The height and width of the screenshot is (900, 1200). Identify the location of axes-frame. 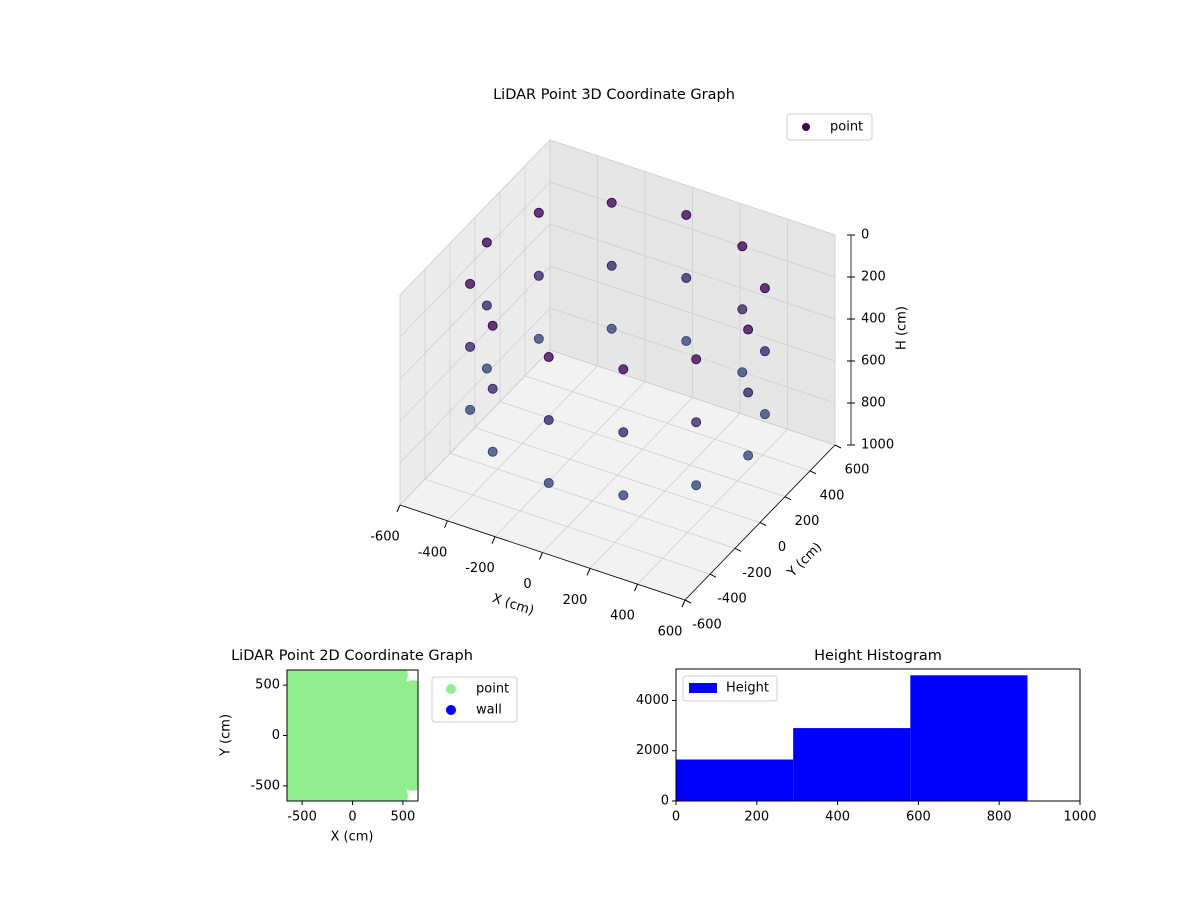
(878, 735).